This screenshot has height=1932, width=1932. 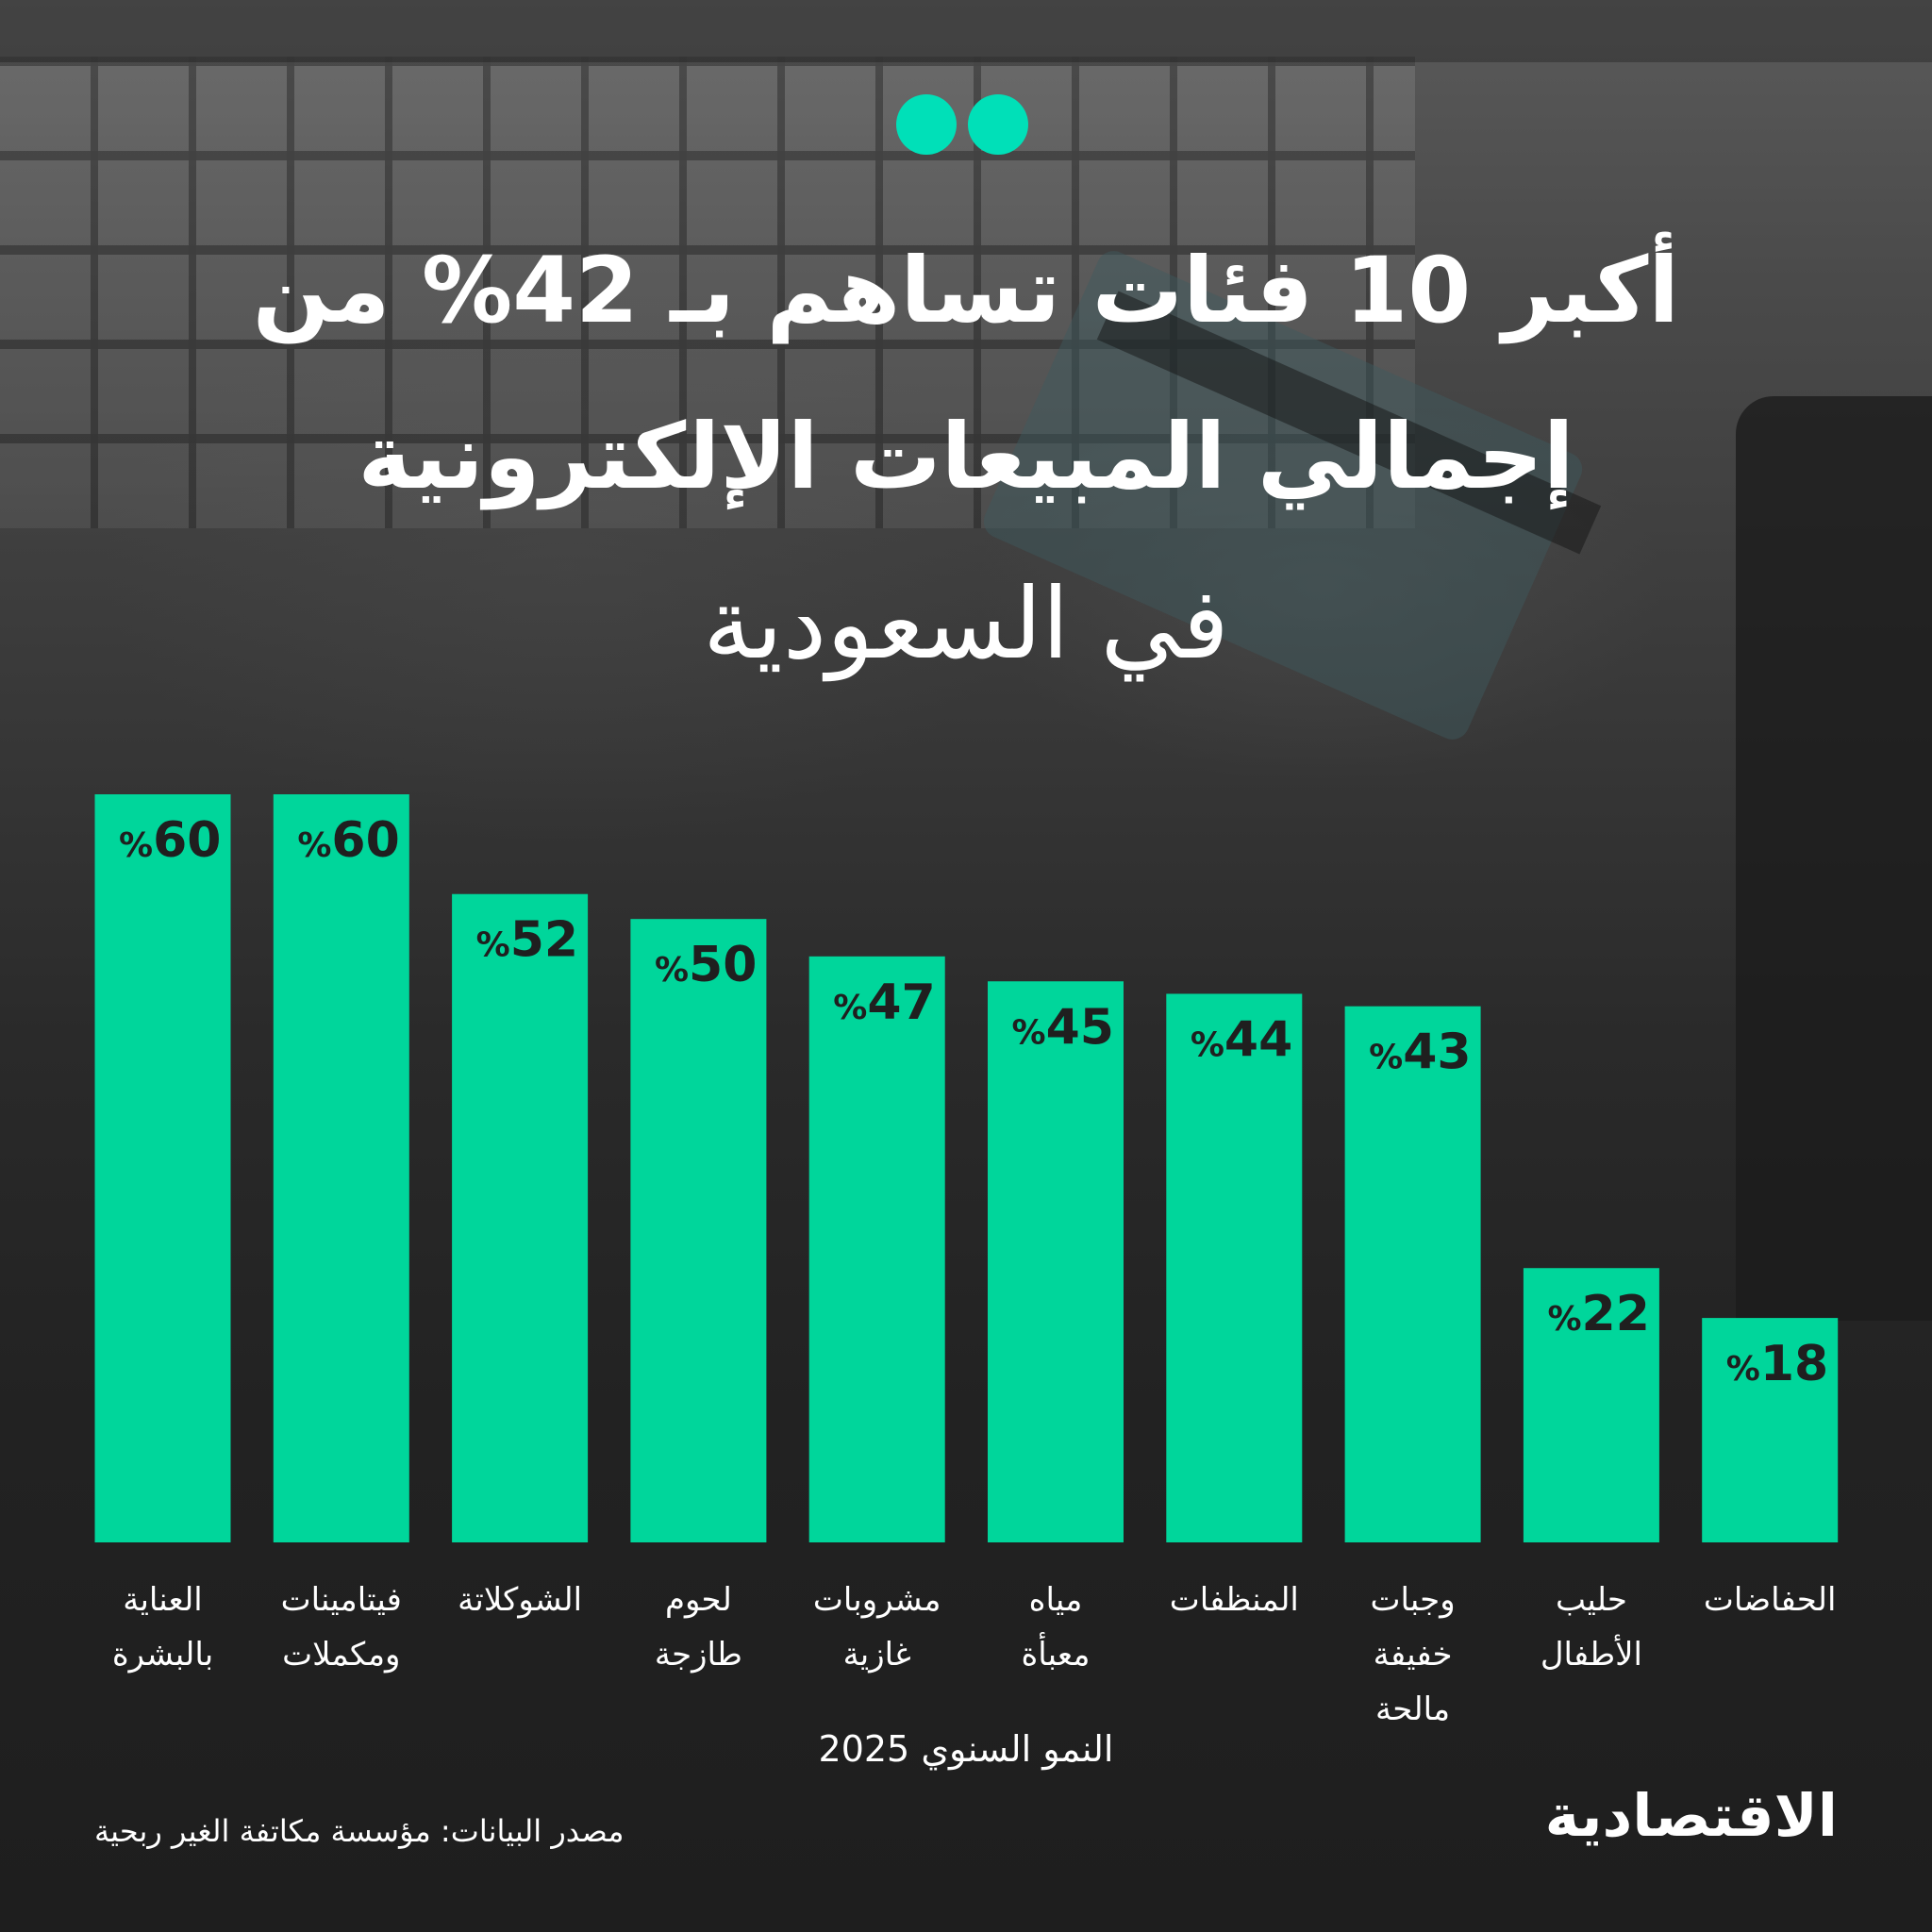 What do you see at coordinates (967, 127) in the screenshot?
I see `quote-icon` at bounding box center [967, 127].